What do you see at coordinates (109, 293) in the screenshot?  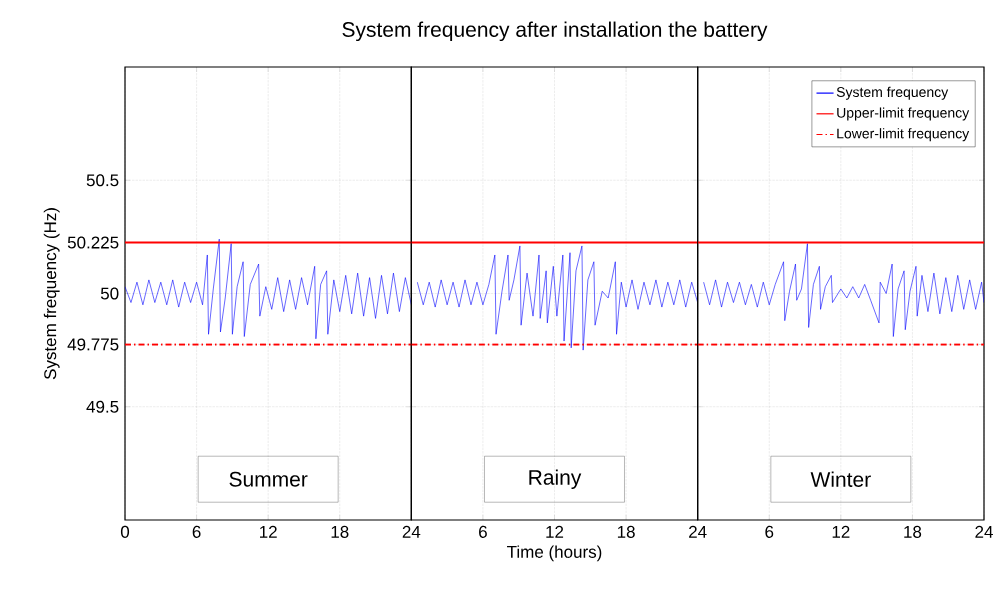 I see `y-tick-label: 50` at bounding box center [109, 293].